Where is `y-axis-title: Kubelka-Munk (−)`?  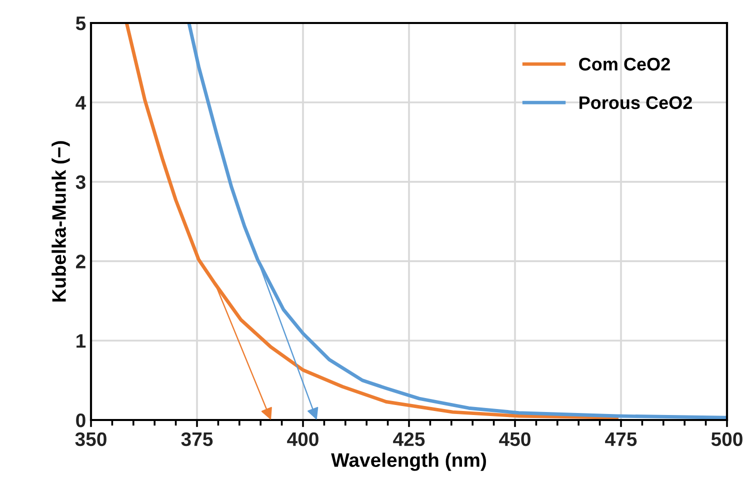
y-axis-title: Kubelka-Munk (−) is located at coordinates (61, 221).